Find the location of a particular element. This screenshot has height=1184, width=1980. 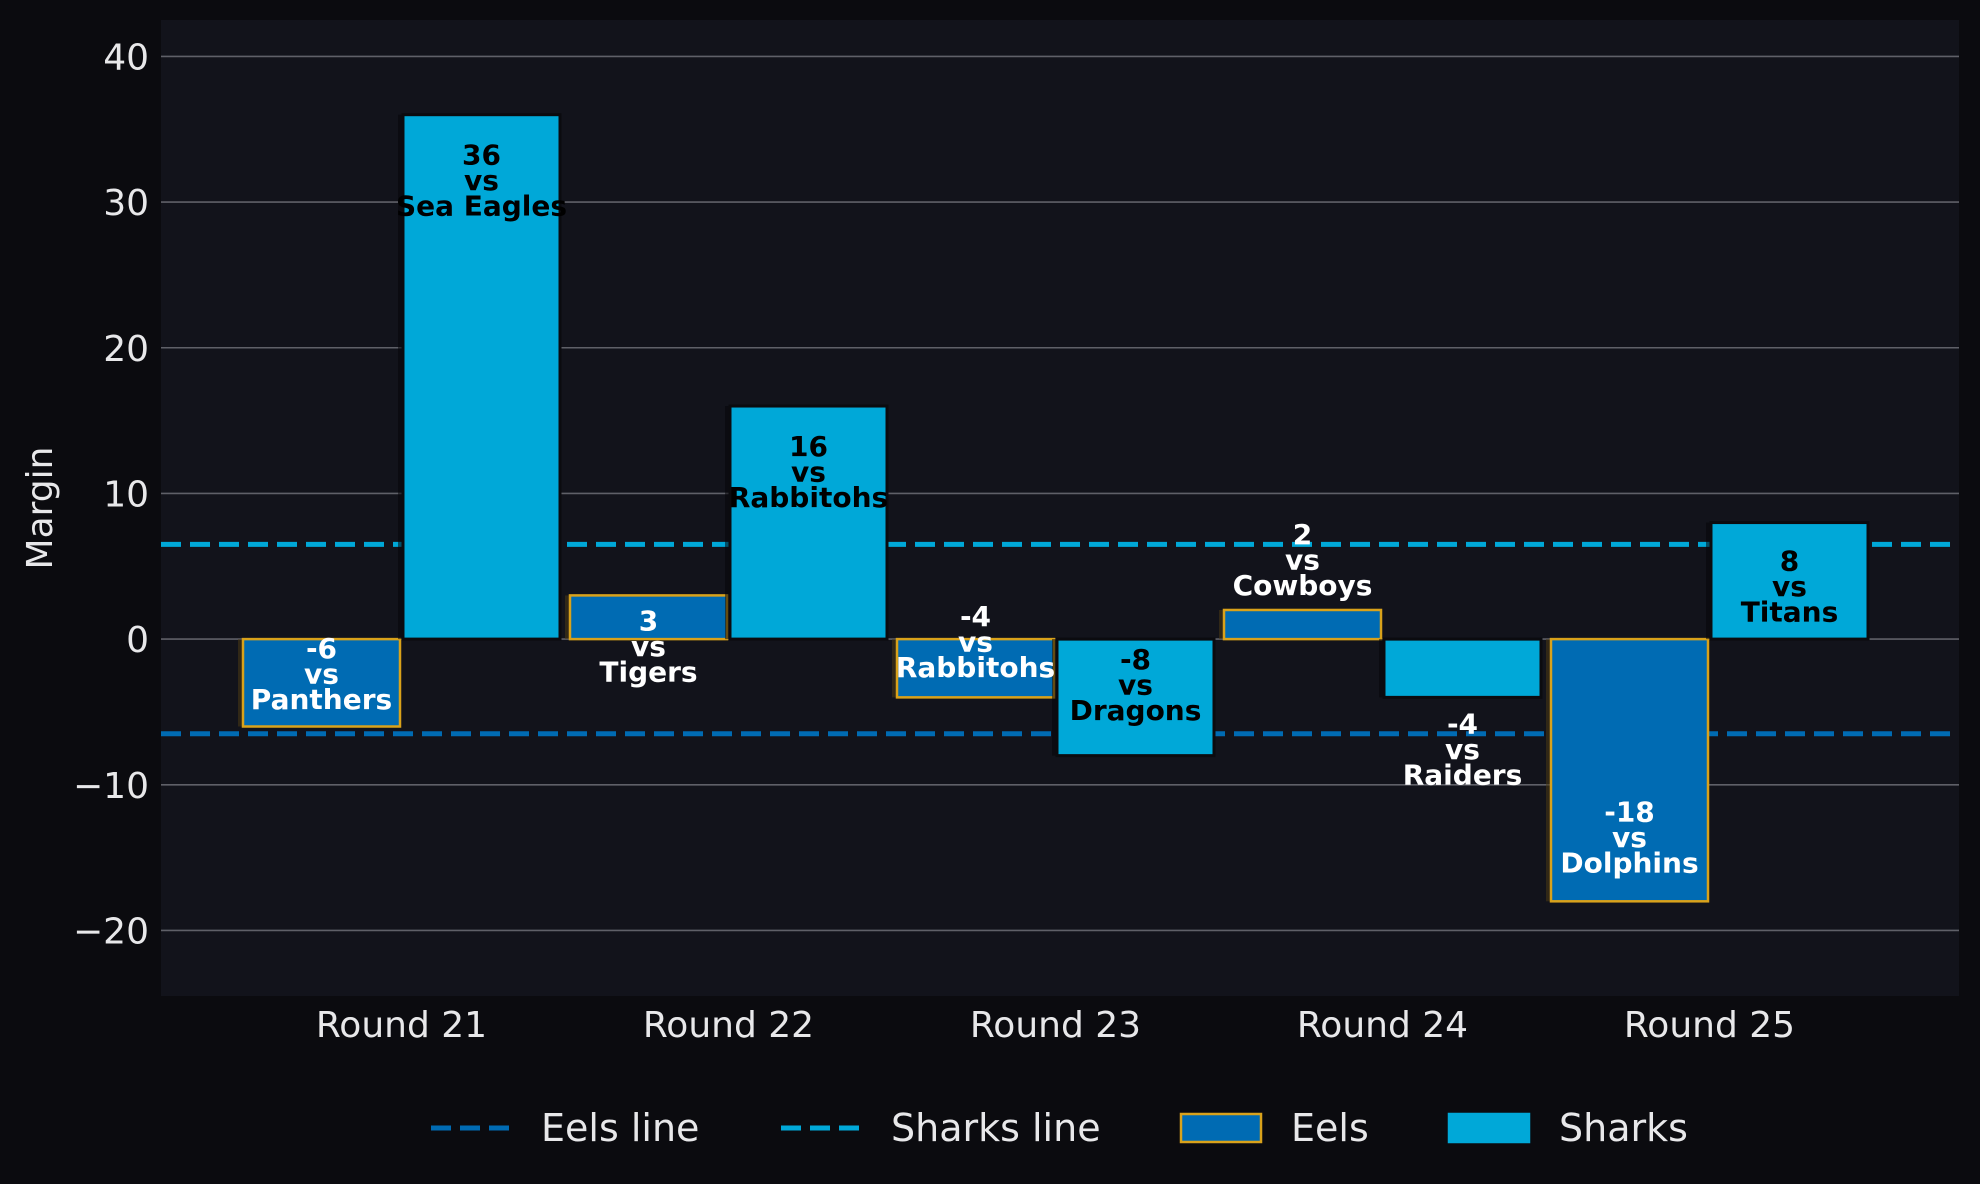

y-tick-labels: −20 −10 0 10 20 30 40 is located at coordinates (111, 494).